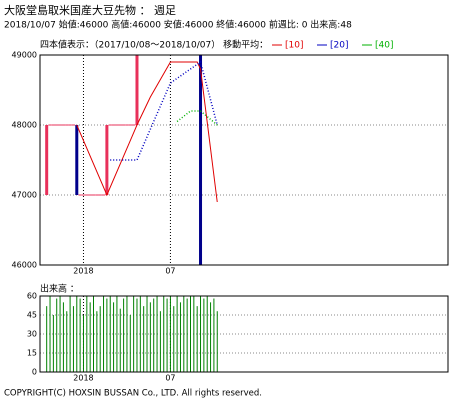 The height and width of the screenshot is (400, 459). What do you see at coordinates (24, 55) in the screenshot?
I see `y-tick-label: 49000` at bounding box center [24, 55].